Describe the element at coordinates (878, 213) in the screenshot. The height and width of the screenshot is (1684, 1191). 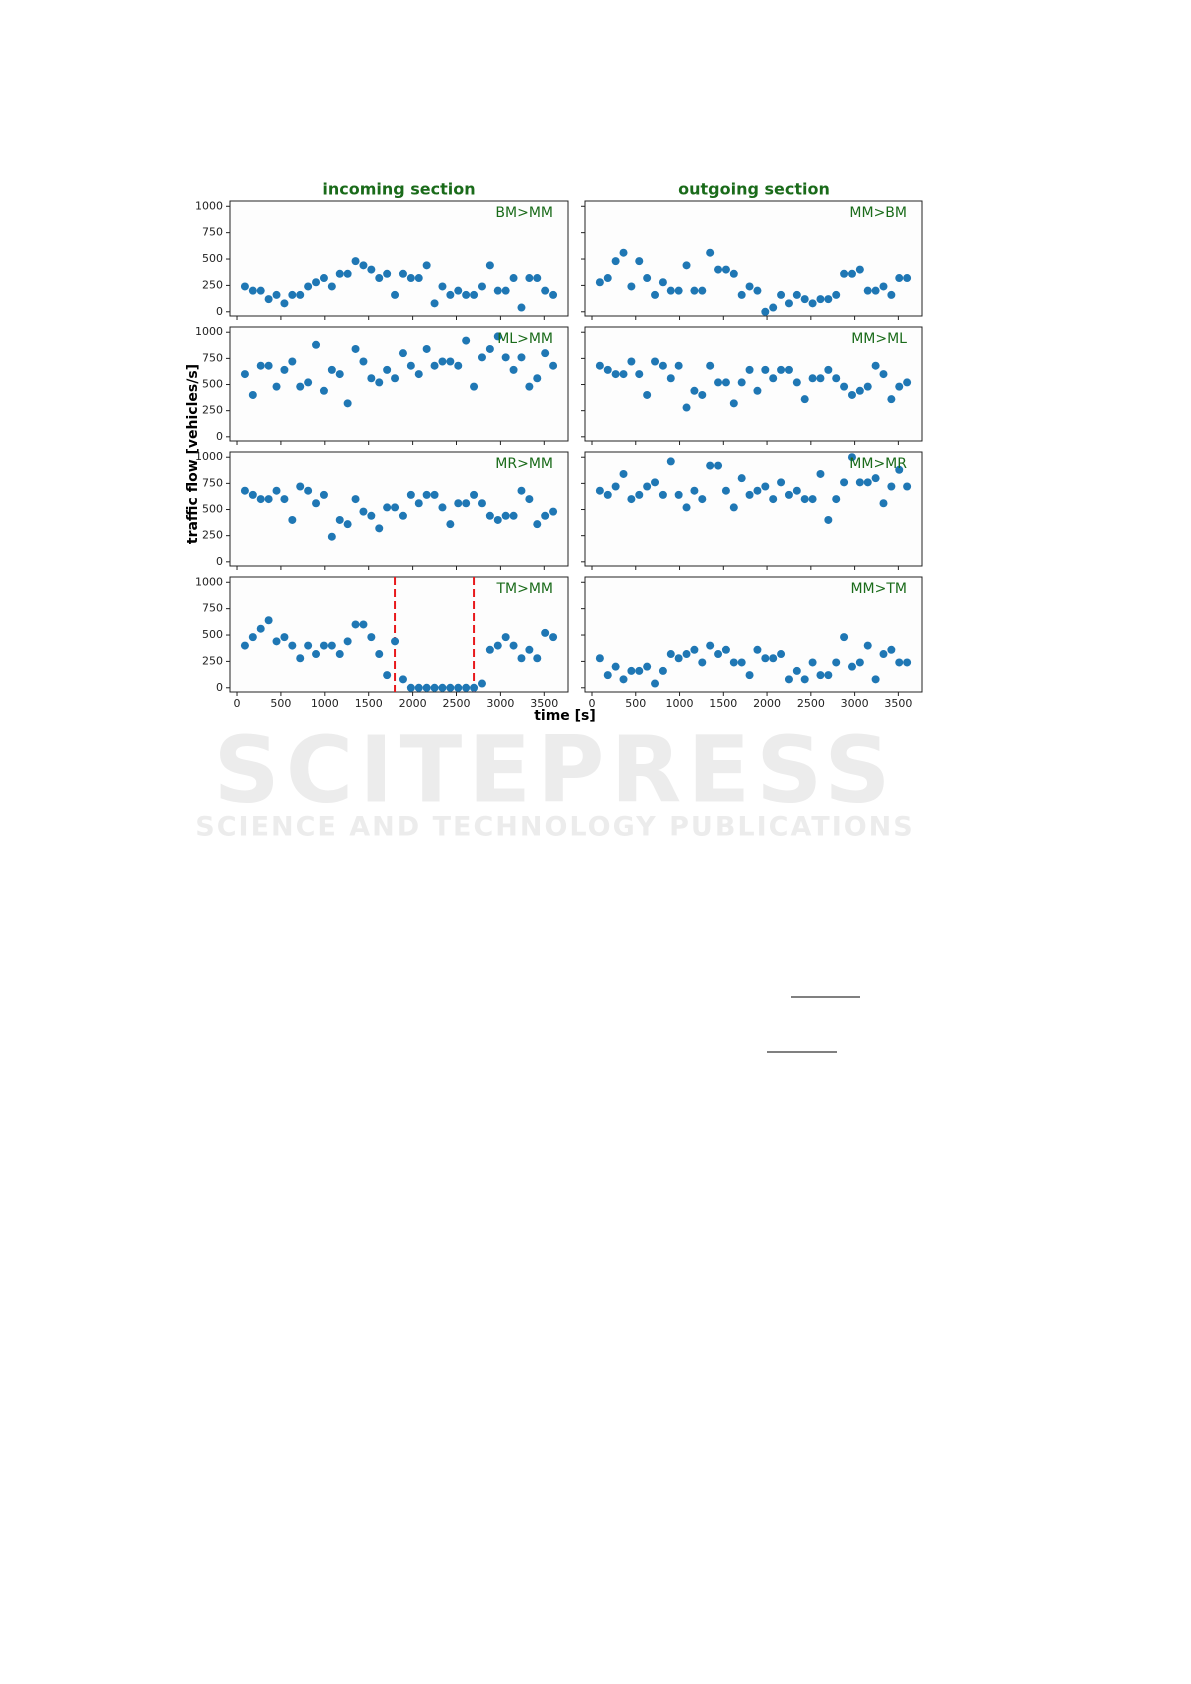
I see `panel-label: MM>BM` at that location.